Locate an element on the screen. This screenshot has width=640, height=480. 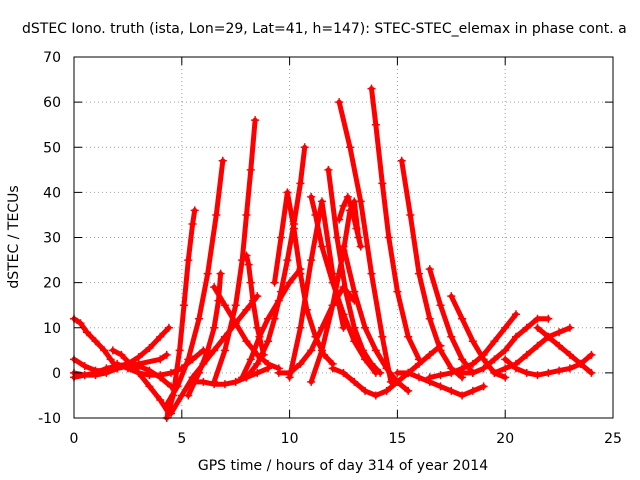
x-tick-label: 25 is located at coordinates (613, 439).